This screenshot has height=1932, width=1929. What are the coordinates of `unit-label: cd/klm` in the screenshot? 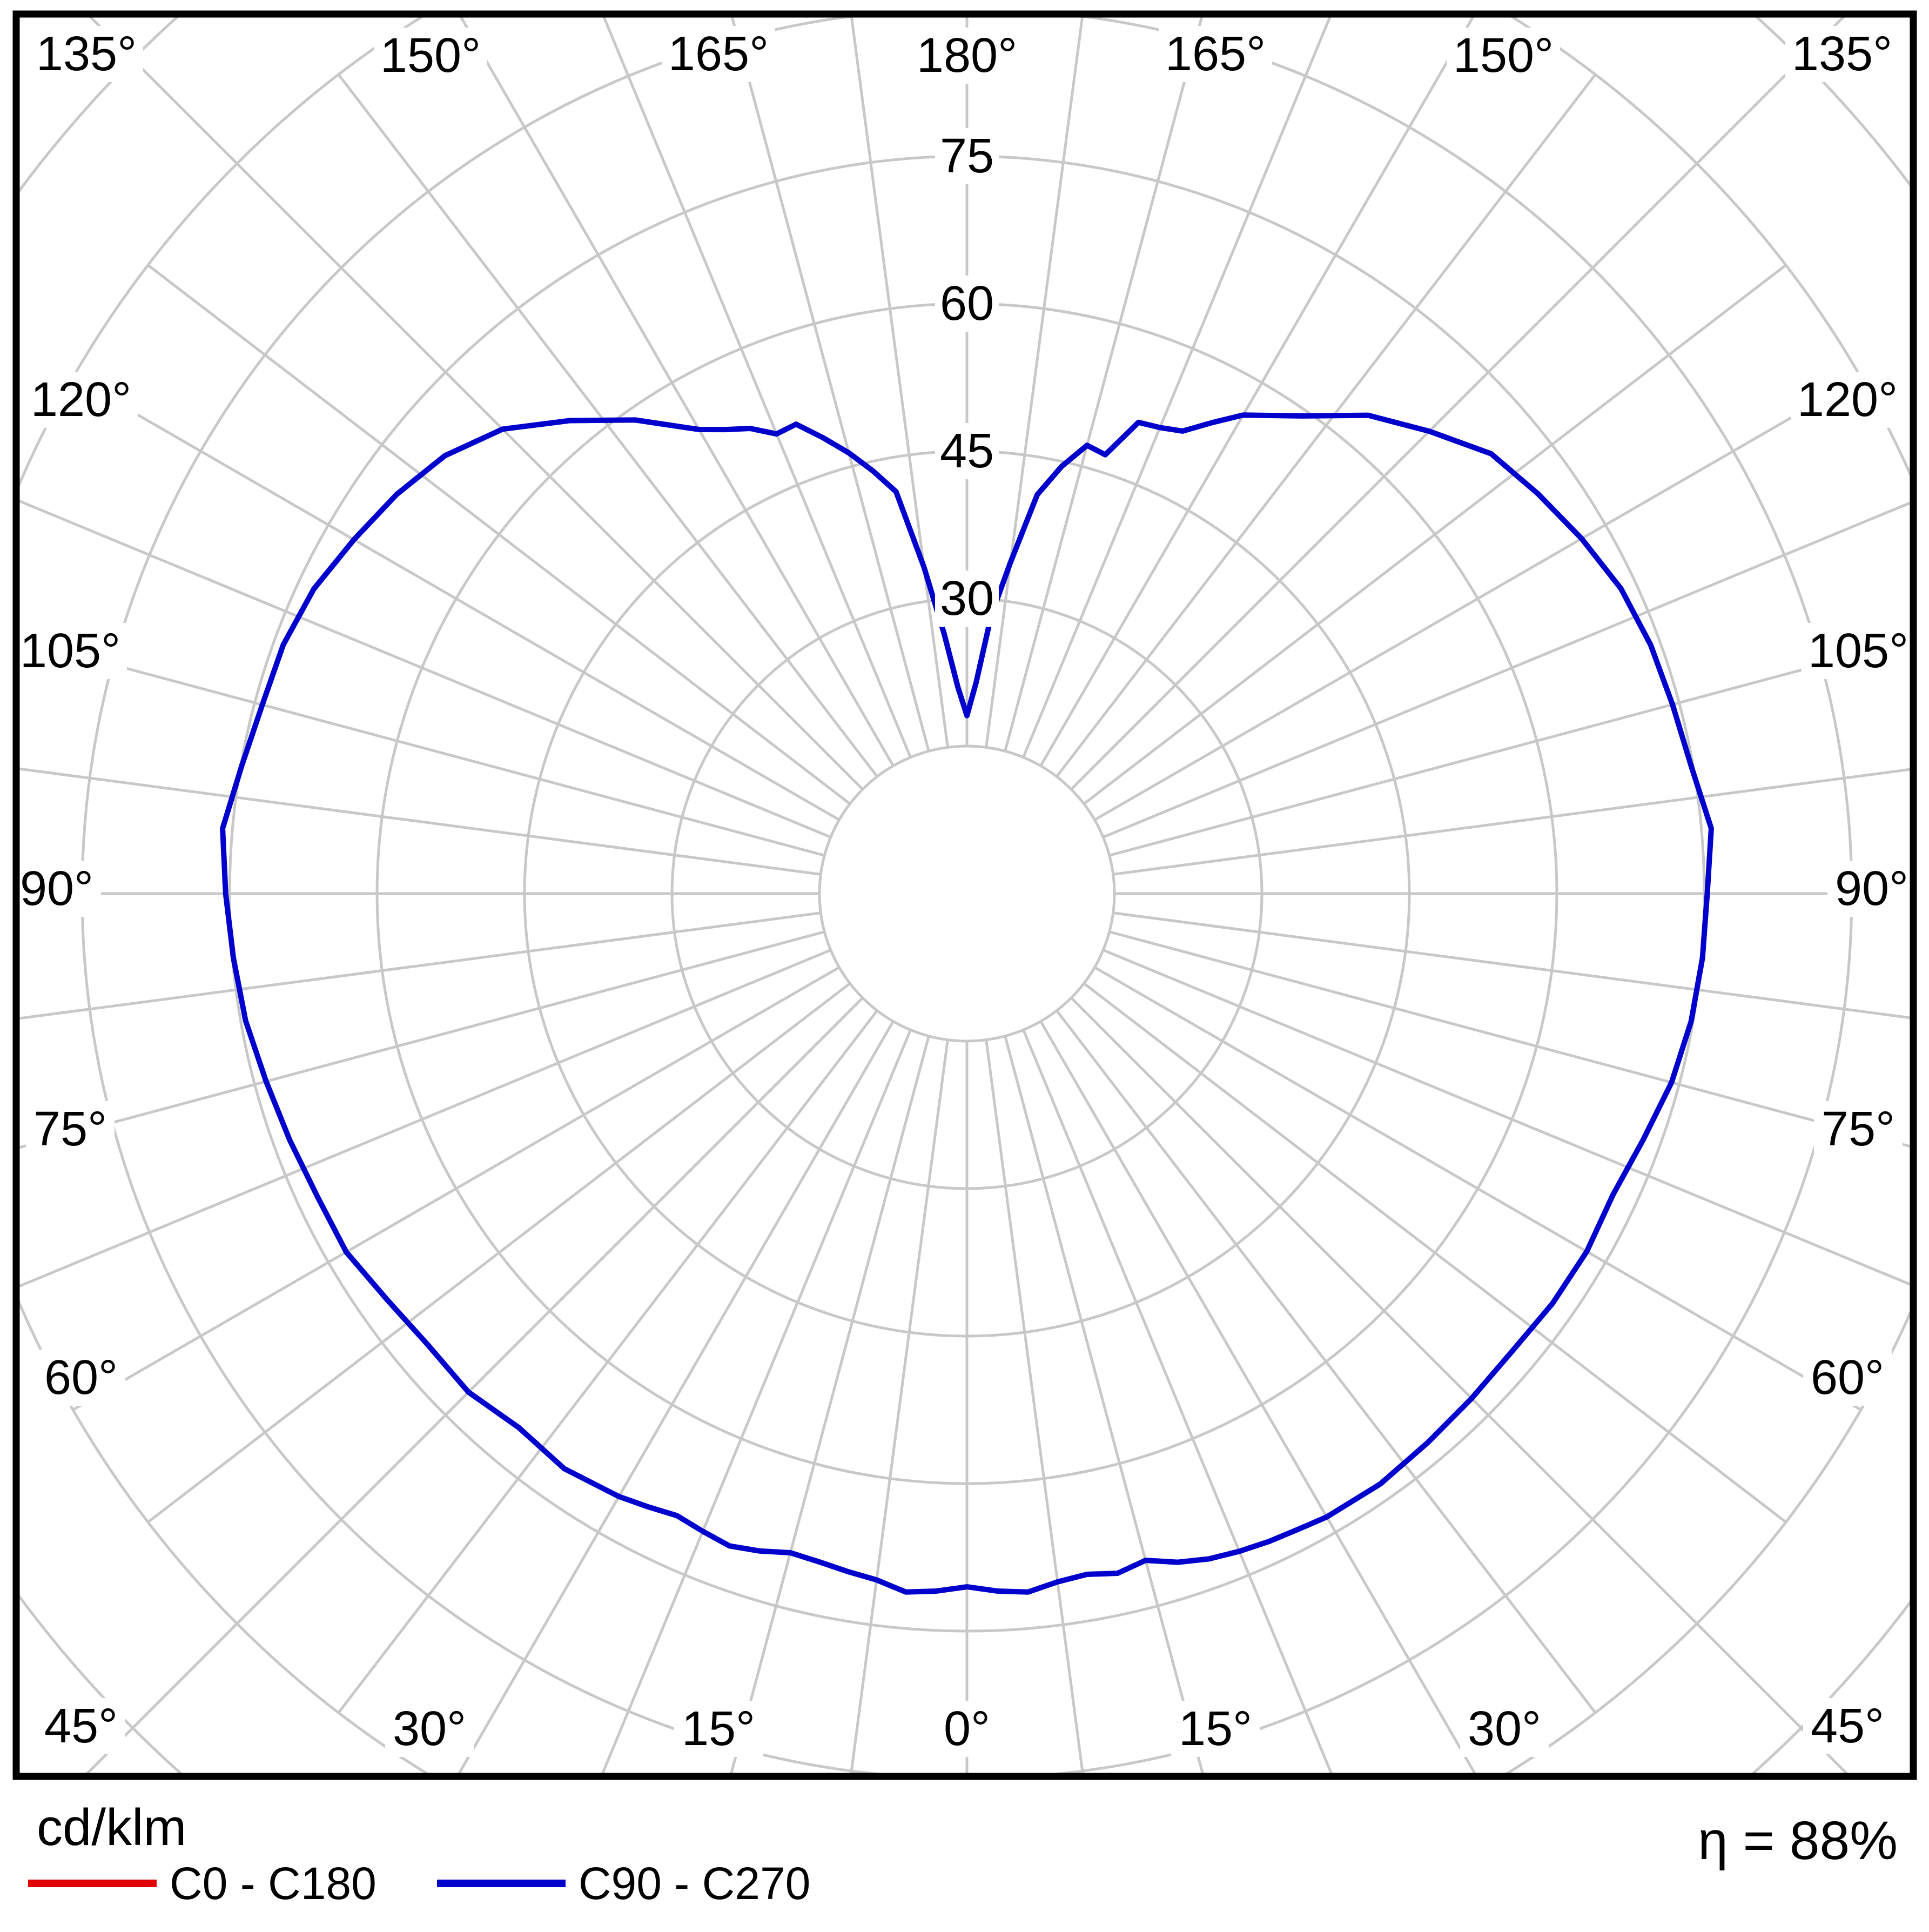 It's located at (112, 1828).